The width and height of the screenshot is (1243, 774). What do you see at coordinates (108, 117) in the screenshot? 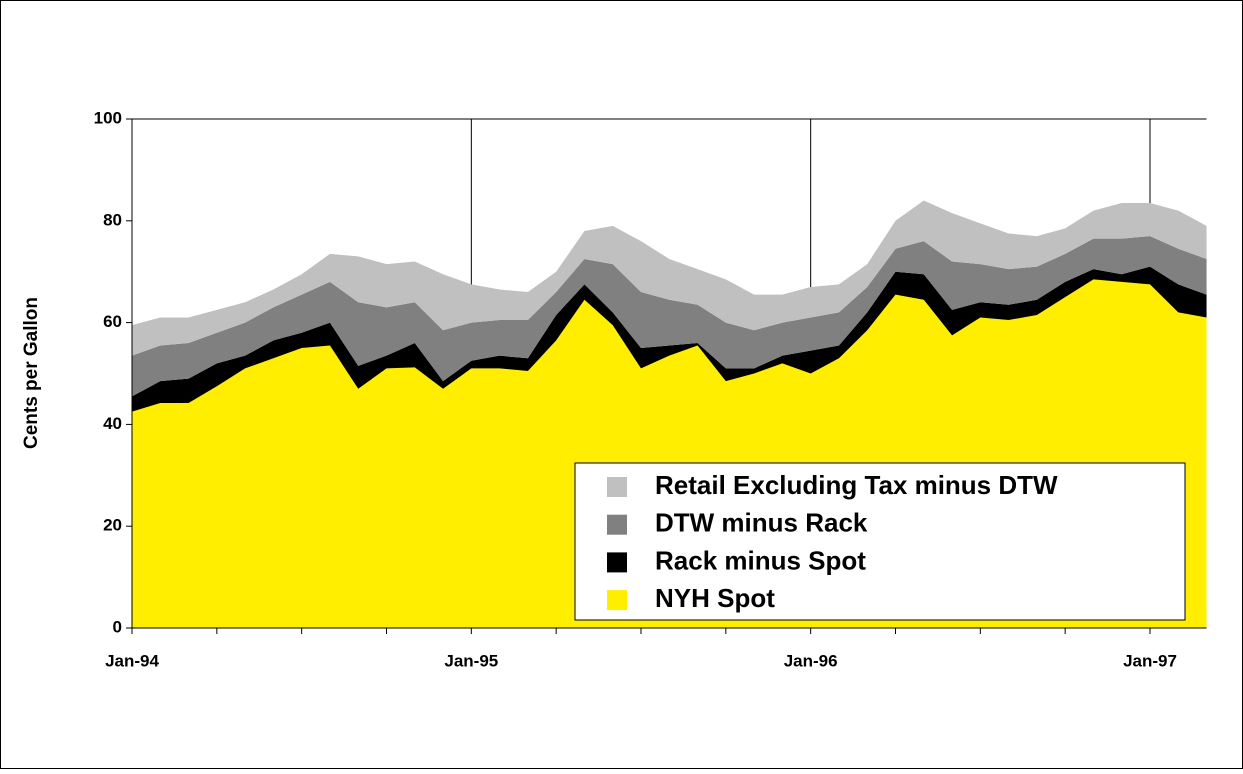
I see `y-tick-label: 100` at bounding box center [108, 117].